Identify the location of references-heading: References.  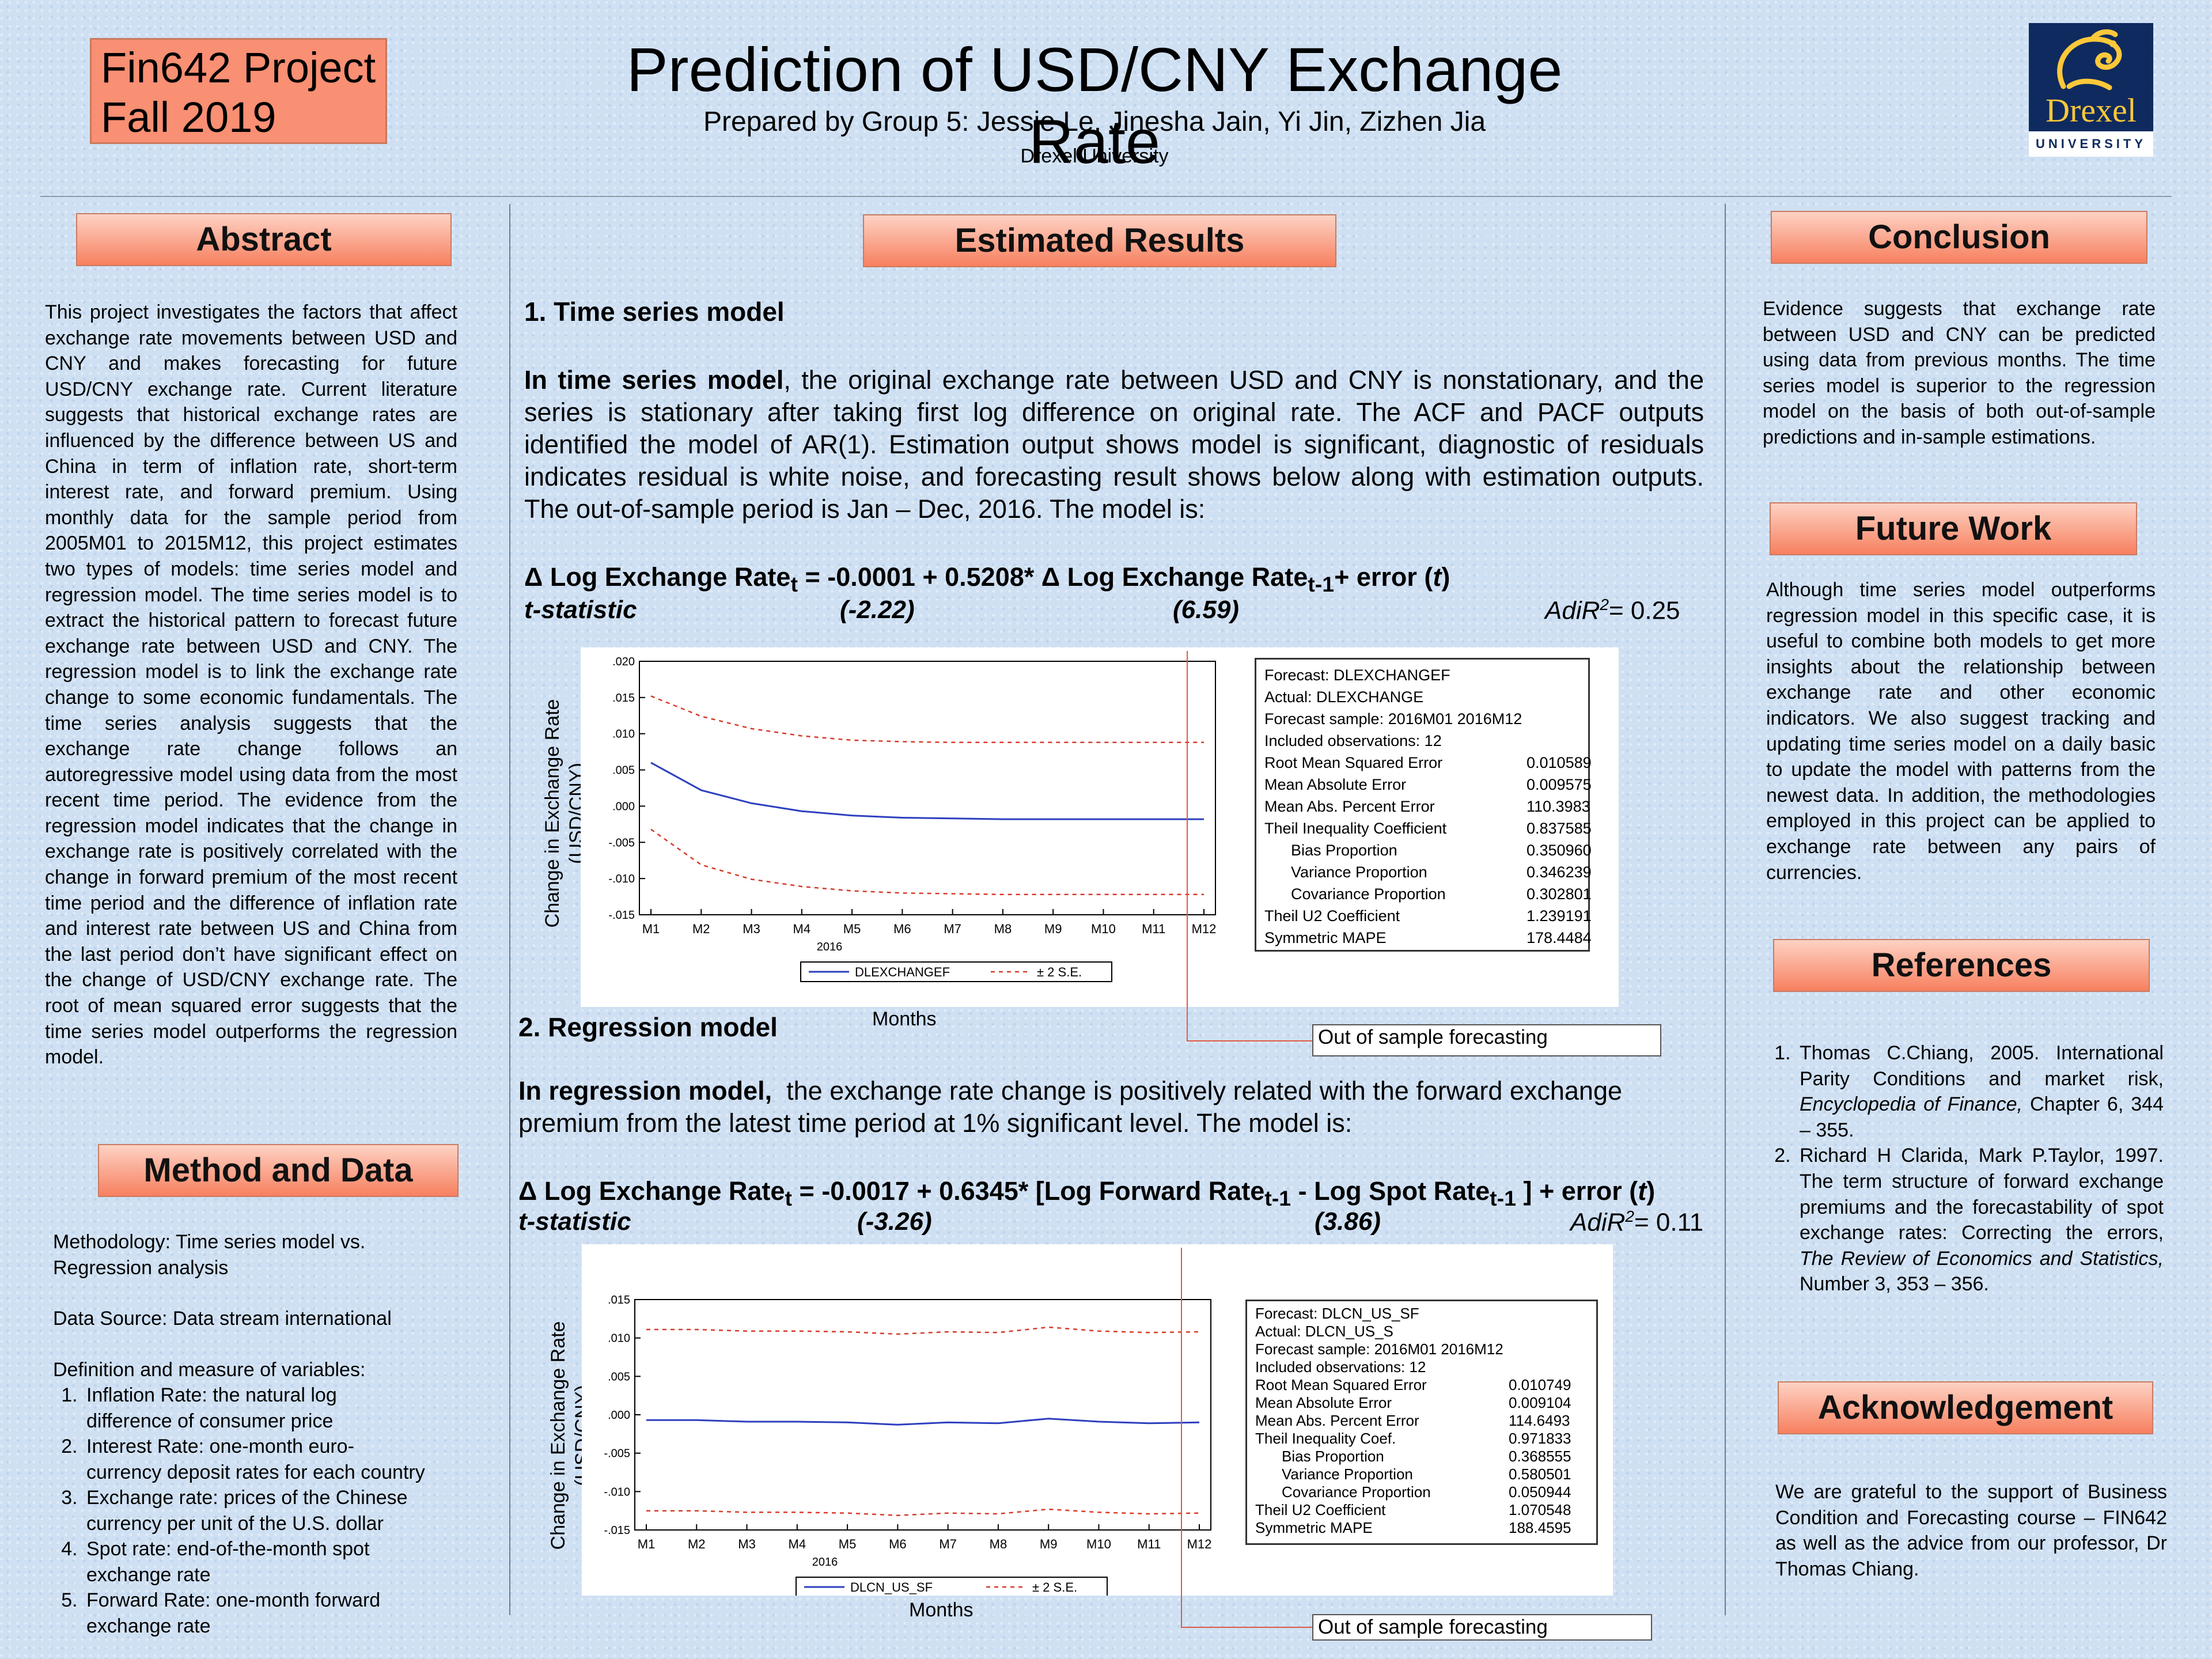
(1961, 965).